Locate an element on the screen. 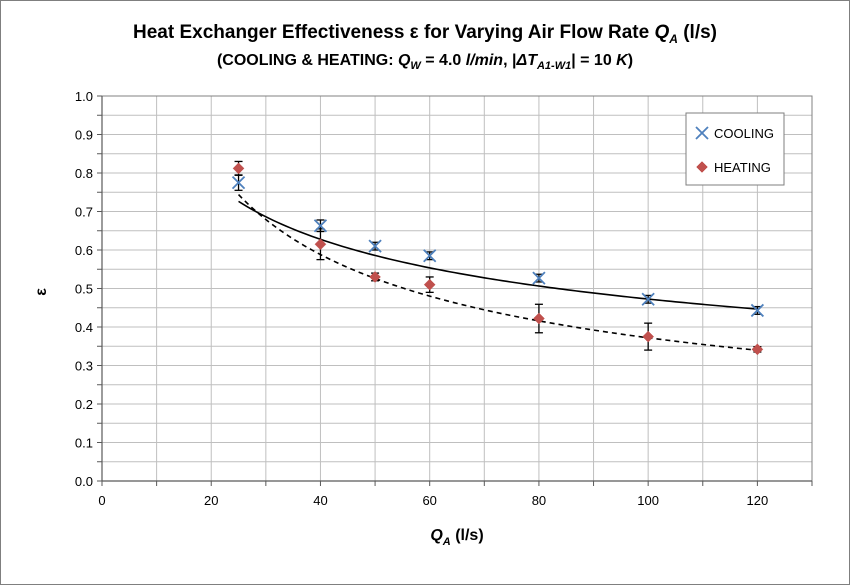  legend-marker-cooling is located at coordinates (702, 133).